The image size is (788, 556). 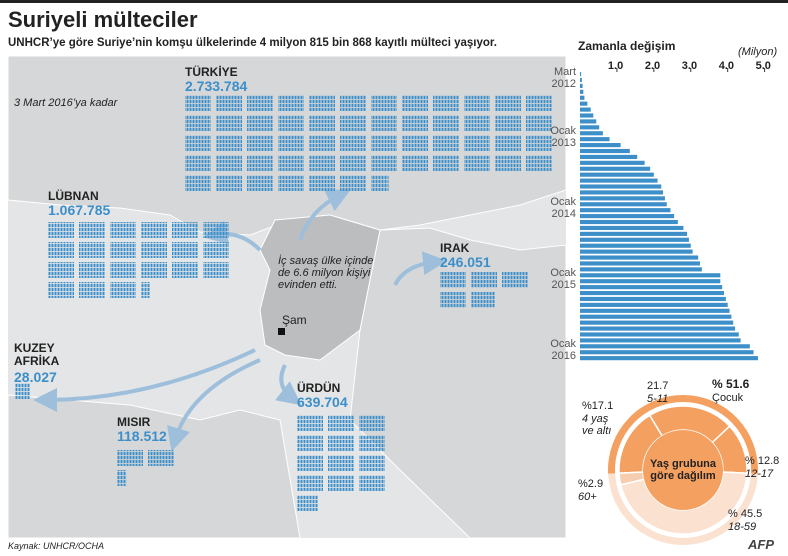 I want to click on country-value: 2.733.784, so click(x=216, y=86).